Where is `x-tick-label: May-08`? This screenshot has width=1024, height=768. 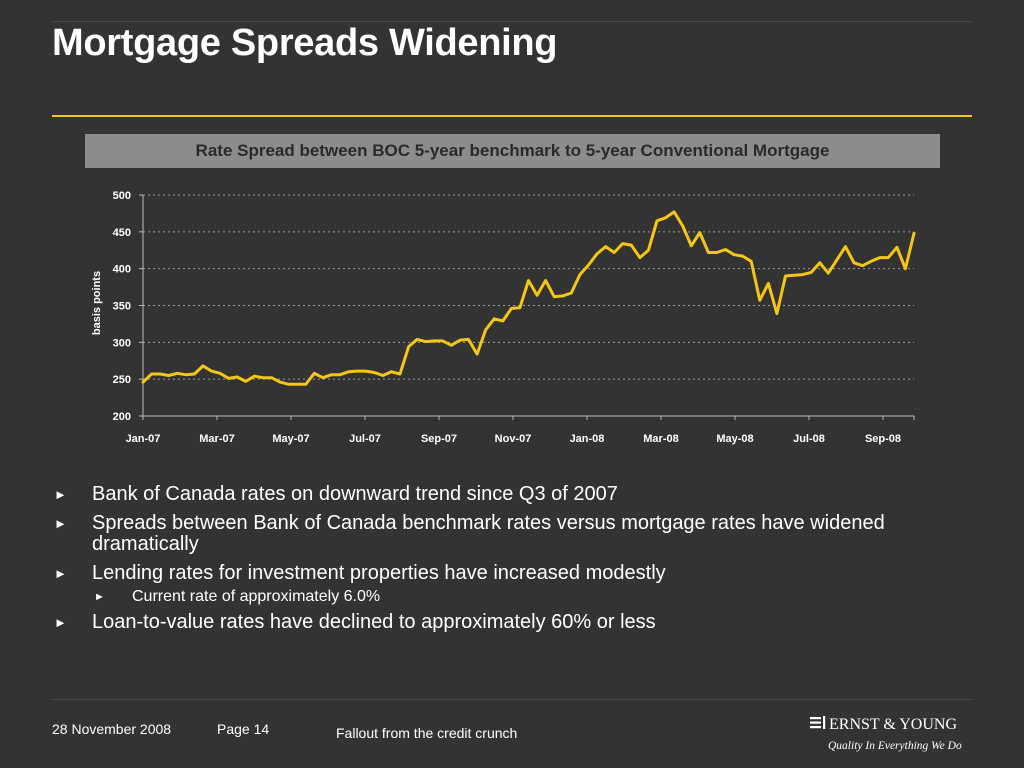
x-tick-label: May-08 is located at coordinates (734, 439).